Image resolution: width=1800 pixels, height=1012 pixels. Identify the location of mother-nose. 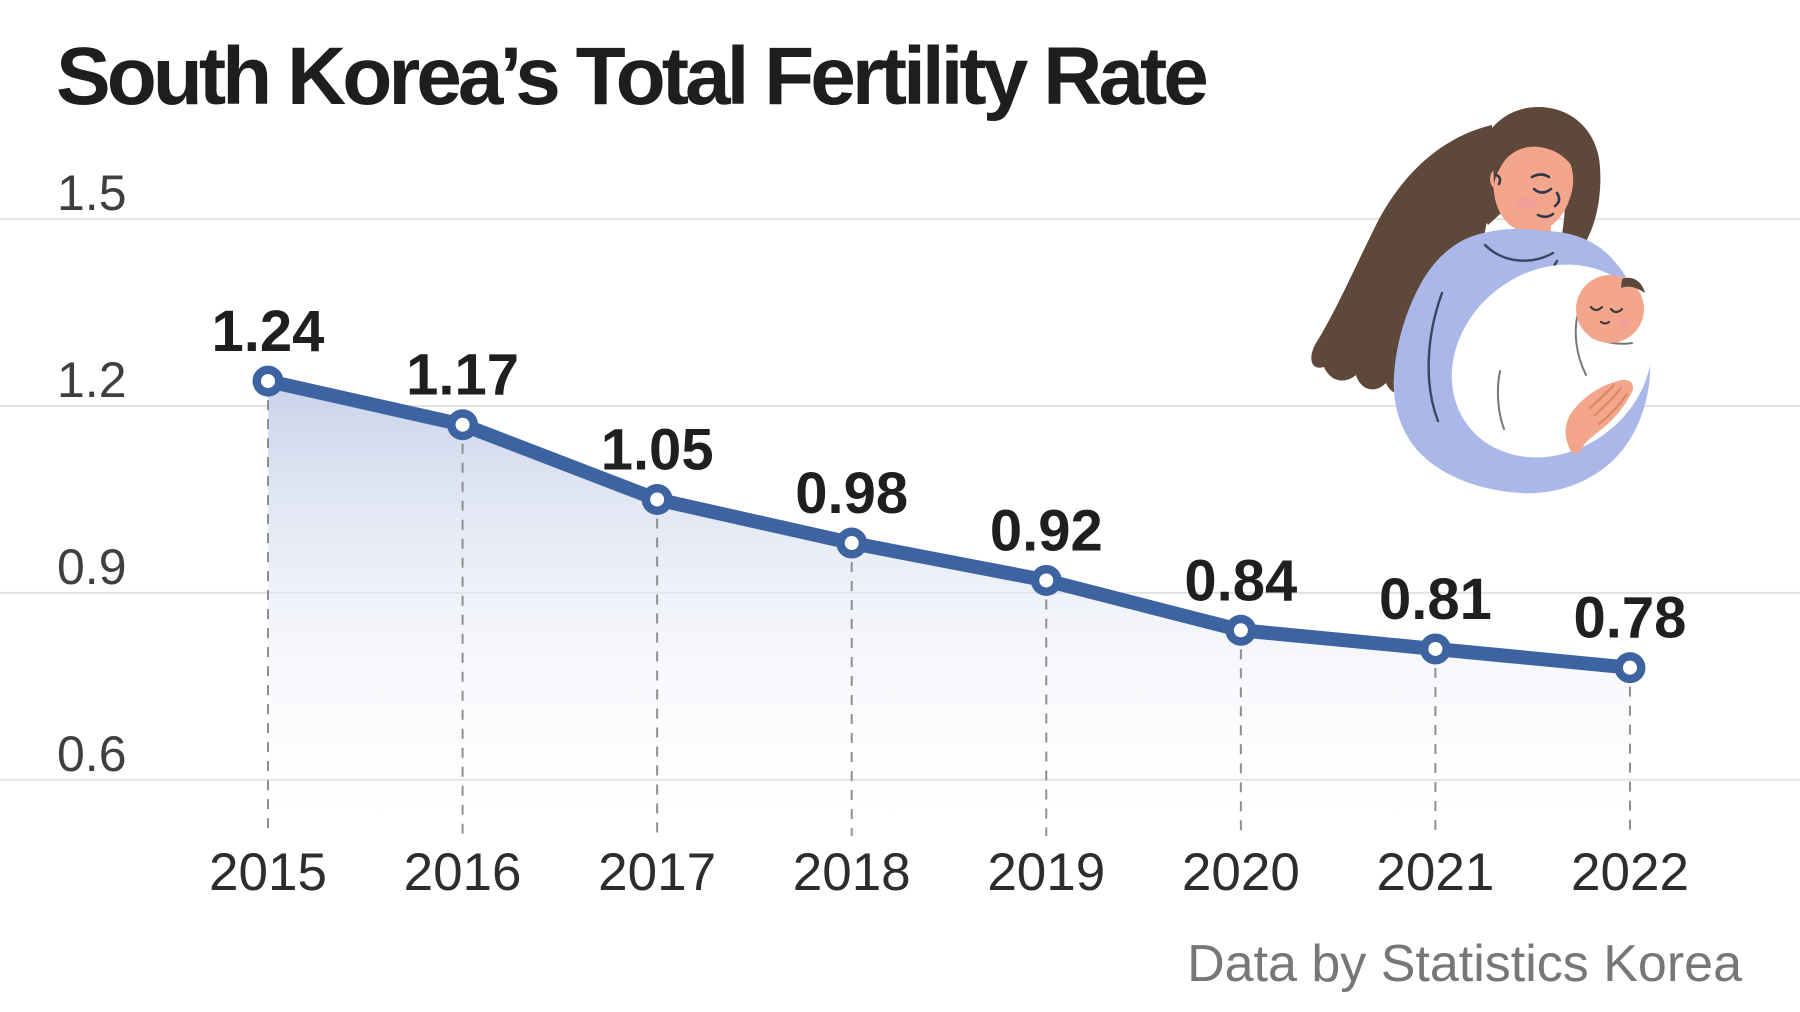
(1557, 199).